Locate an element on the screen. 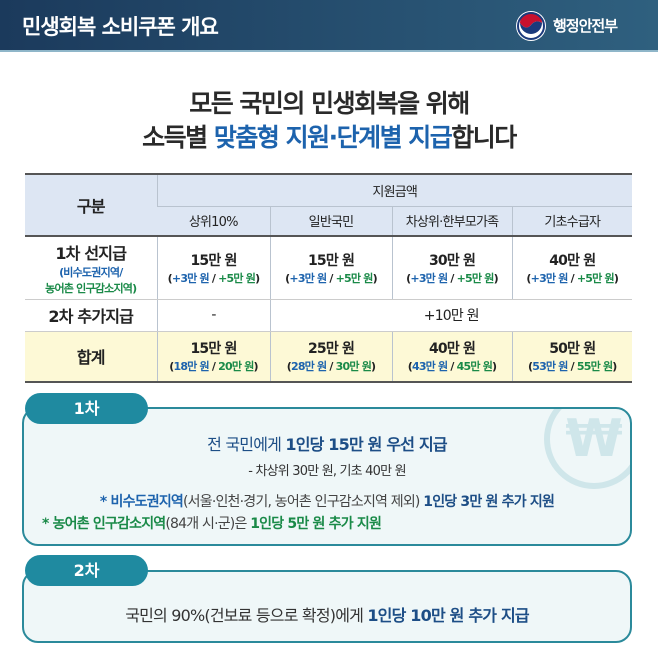  amount-extra: (43만 원 / 45만 원) is located at coordinates (452, 367).